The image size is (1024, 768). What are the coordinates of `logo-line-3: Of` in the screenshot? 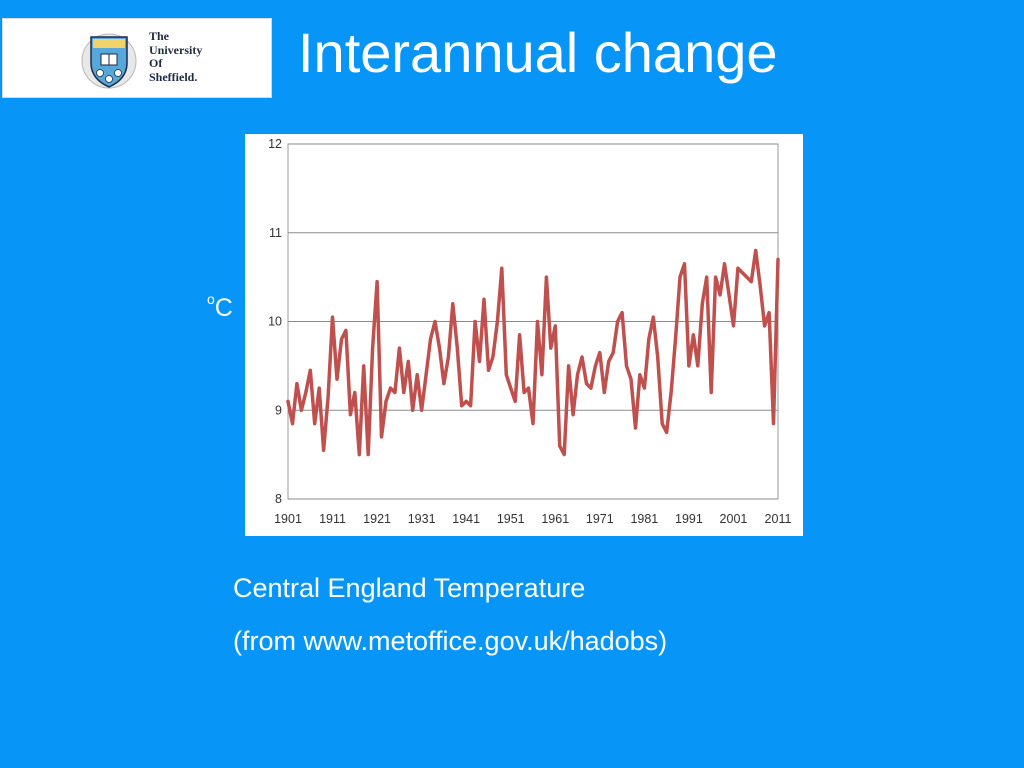 It's located at (156, 63).